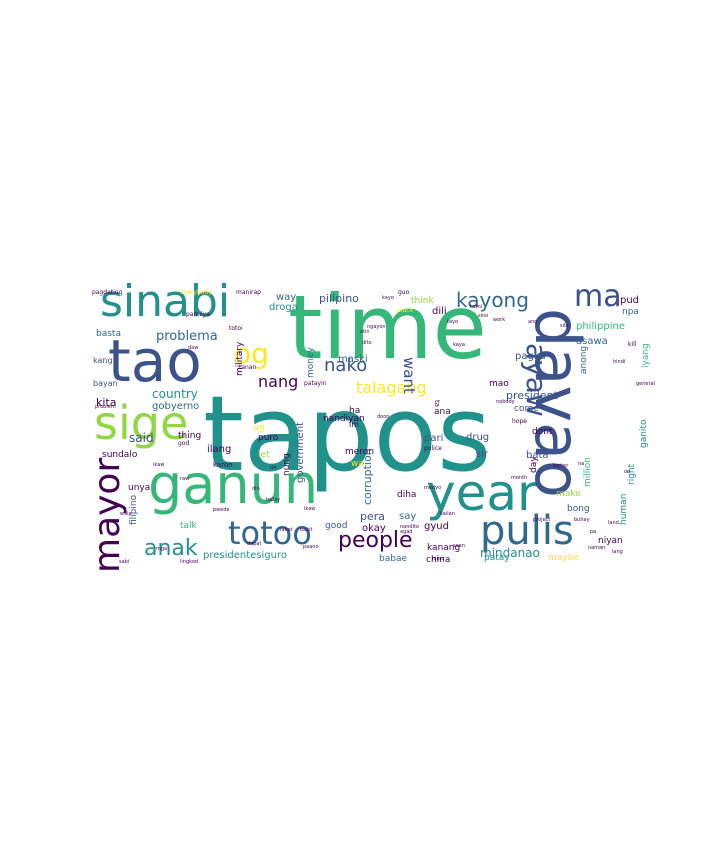 This screenshot has width=720, height=864. I want to click on word-good: good, so click(336, 526).